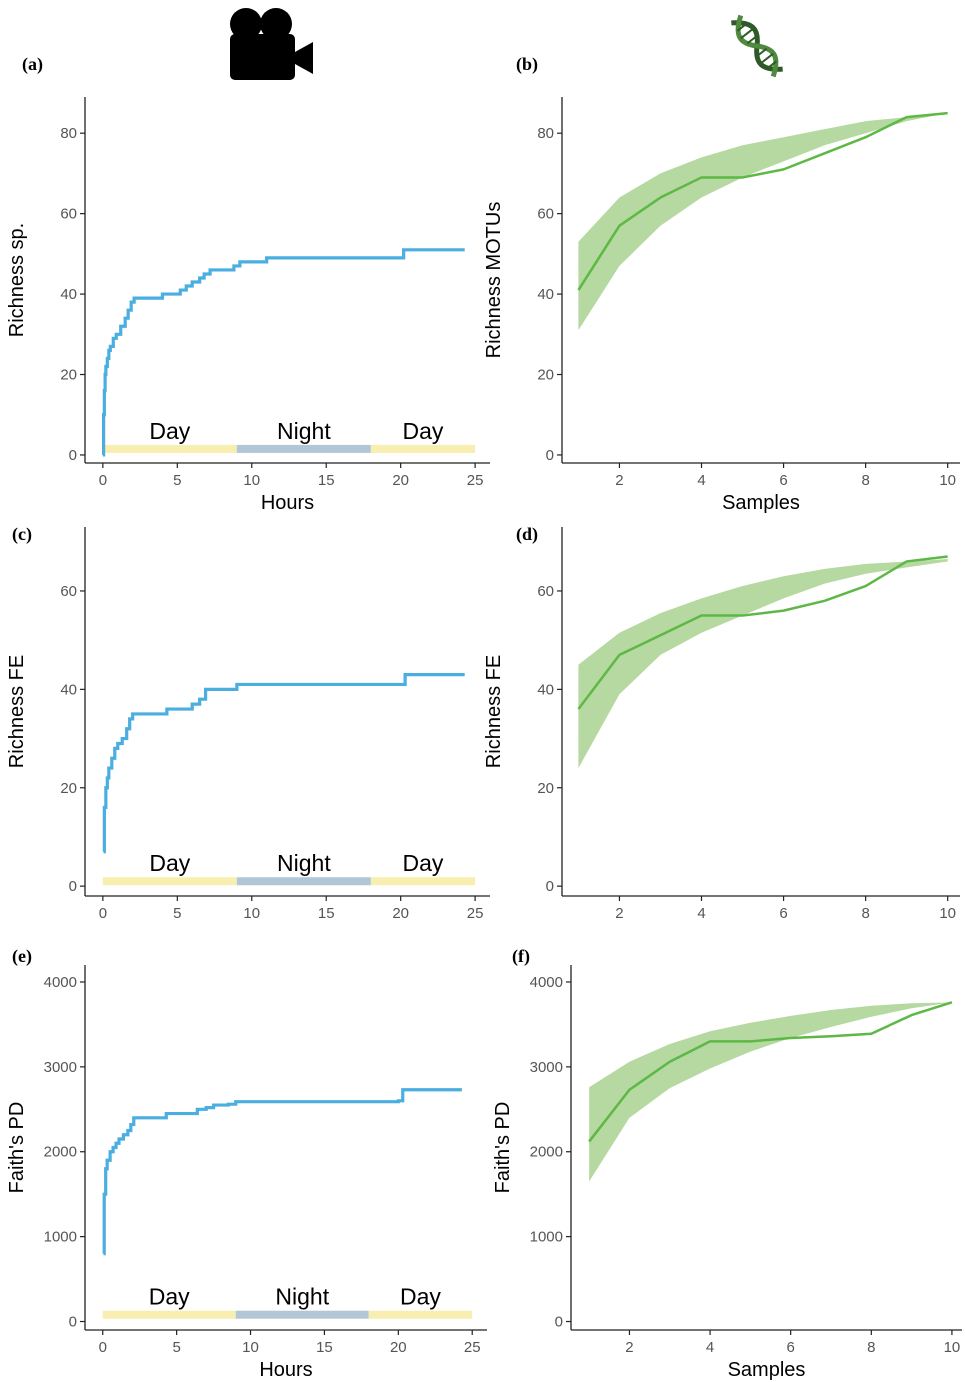 This screenshot has width=965, height=1382. What do you see at coordinates (527, 64) in the screenshot?
I see `panel-label: (b)` at bounding box center [527, 64].